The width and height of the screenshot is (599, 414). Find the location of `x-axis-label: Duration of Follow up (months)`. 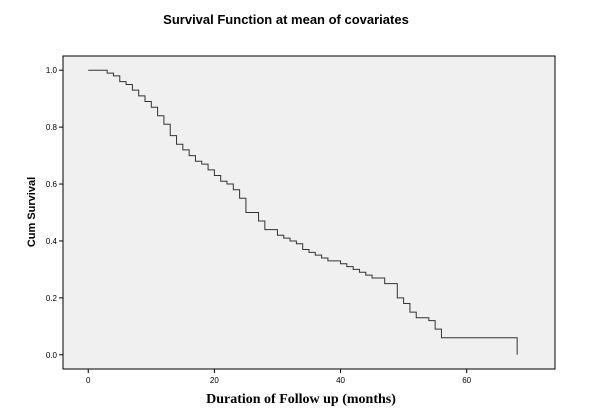

x-axis-label: Duration of Follow up (months) is located at coordinates (301, 399).